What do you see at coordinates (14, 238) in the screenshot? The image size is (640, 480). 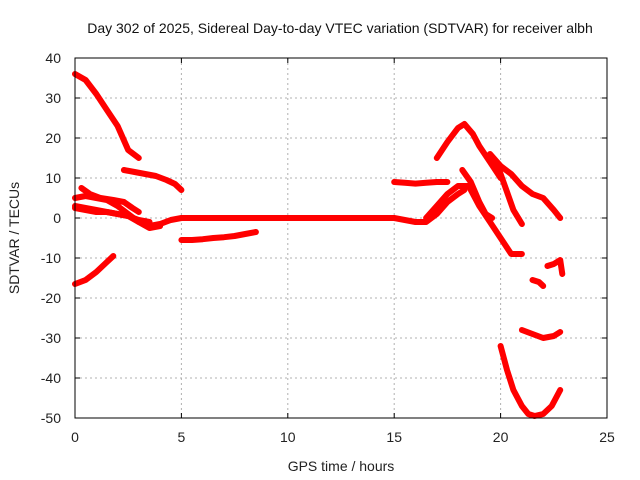 I see `y-axis-label: SDTVAR / TECUs` at bounding box center [14, 238].